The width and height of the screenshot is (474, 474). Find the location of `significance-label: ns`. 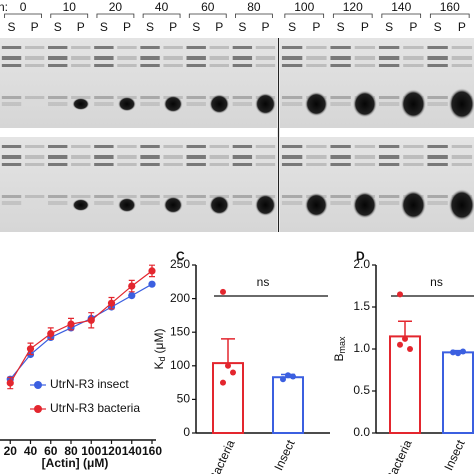

significance-label: ns is located at coordinates (263, 282).